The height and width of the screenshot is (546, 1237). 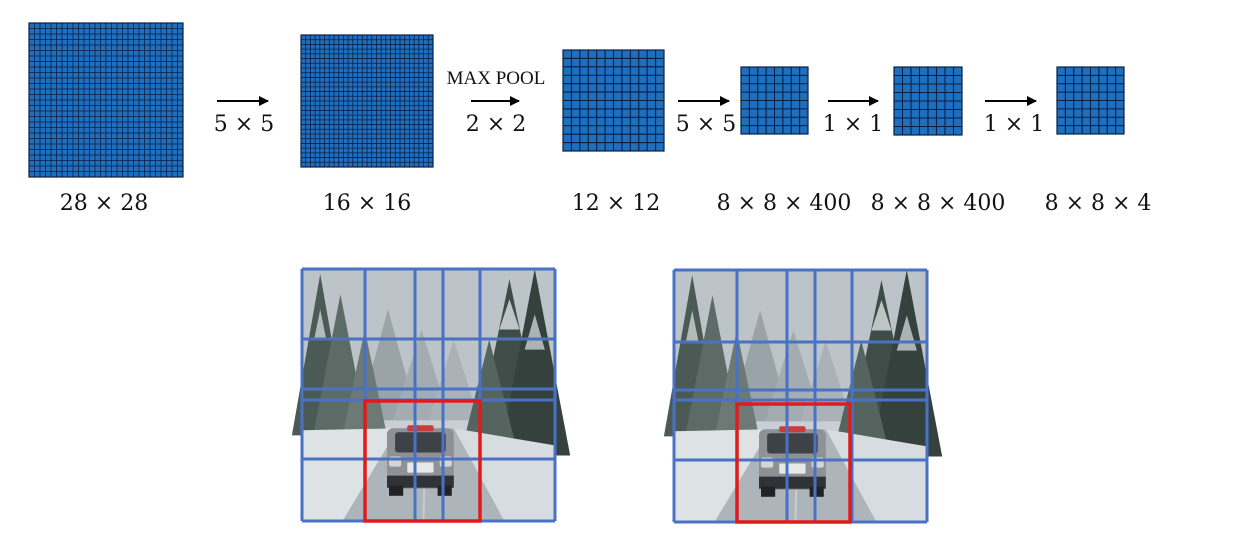 I want to click on operation-2: 2 × 2 MAX POOL, so click(x=496, y=102).